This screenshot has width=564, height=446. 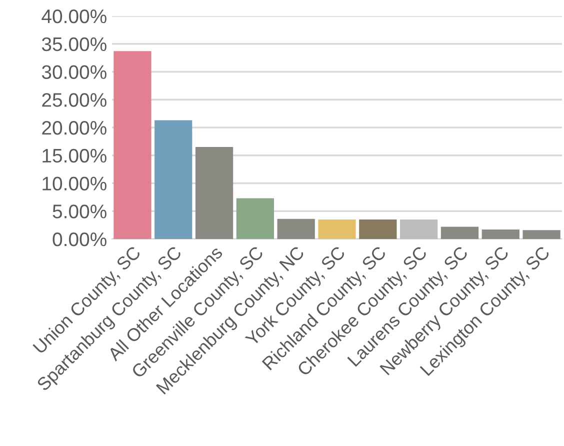 What do you see at coordinates (79, 211) in the screenshot?
I see `y-tick-label: 5.00%` at bounding box center [79, 211].